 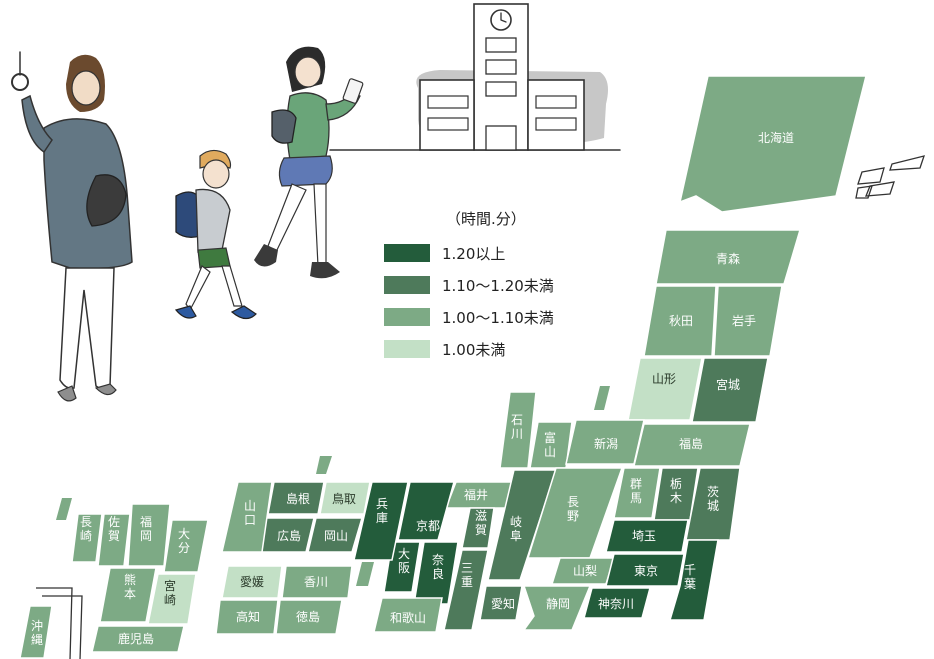 What do you see at coordinates (713, 492) in the screenshot?
I see `label-char: 茨` at bounding box center [713, 492].